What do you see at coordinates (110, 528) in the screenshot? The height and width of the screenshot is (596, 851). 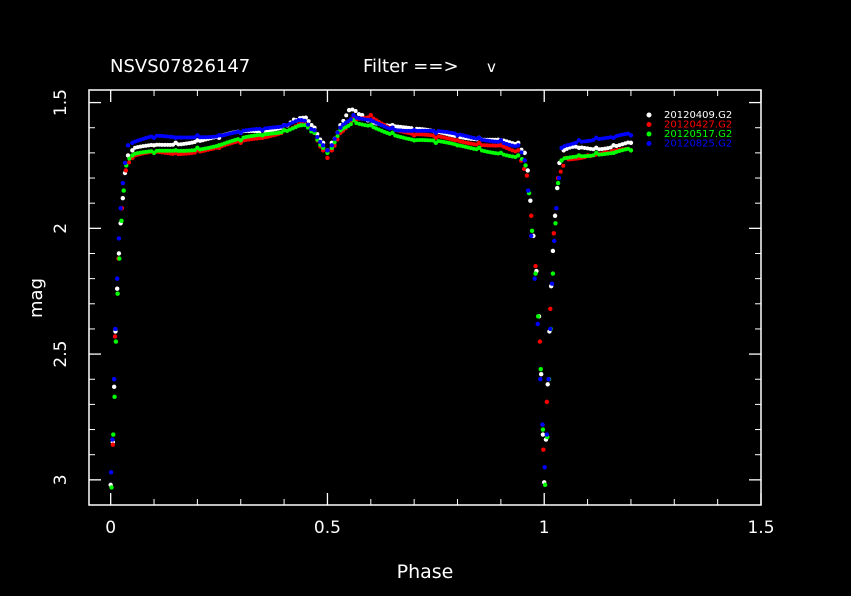 I see `x-tick-label: 0` at bounding box center [110, 528].